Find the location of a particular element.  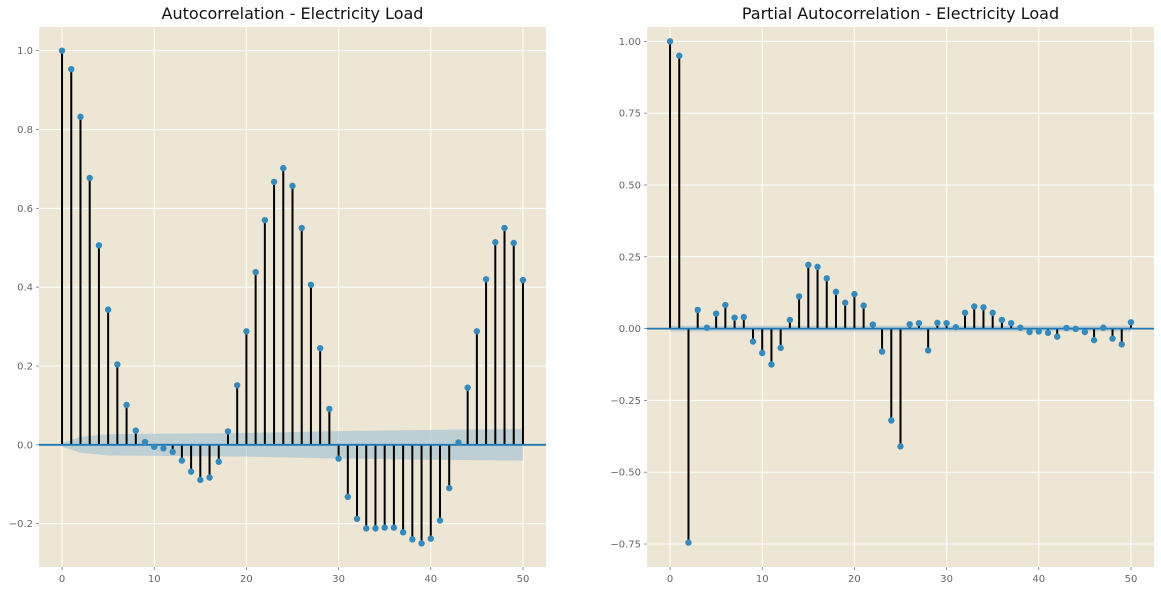

acf-x-tick-label: 30 is located at coordinates (338, 579).